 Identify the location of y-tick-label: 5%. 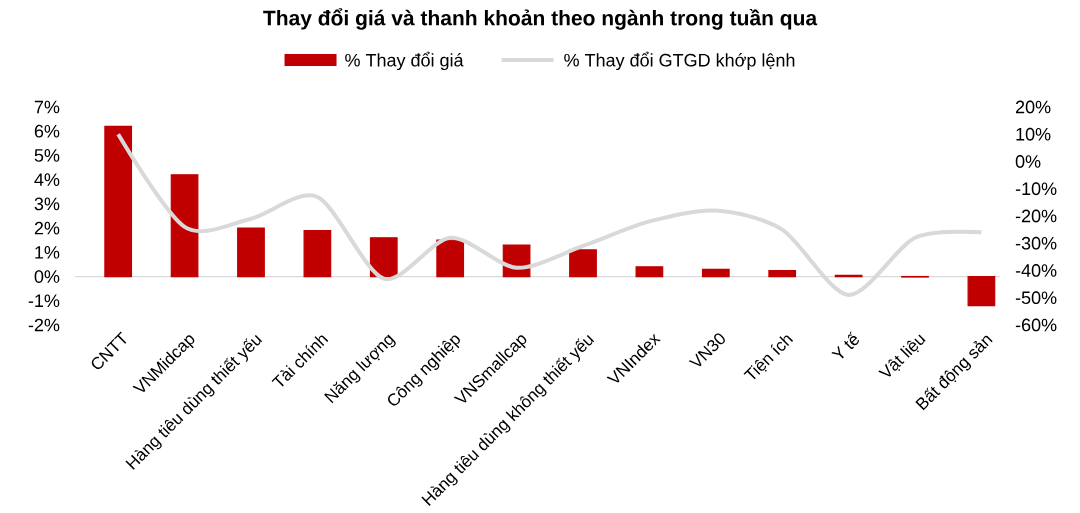
(47, 155).